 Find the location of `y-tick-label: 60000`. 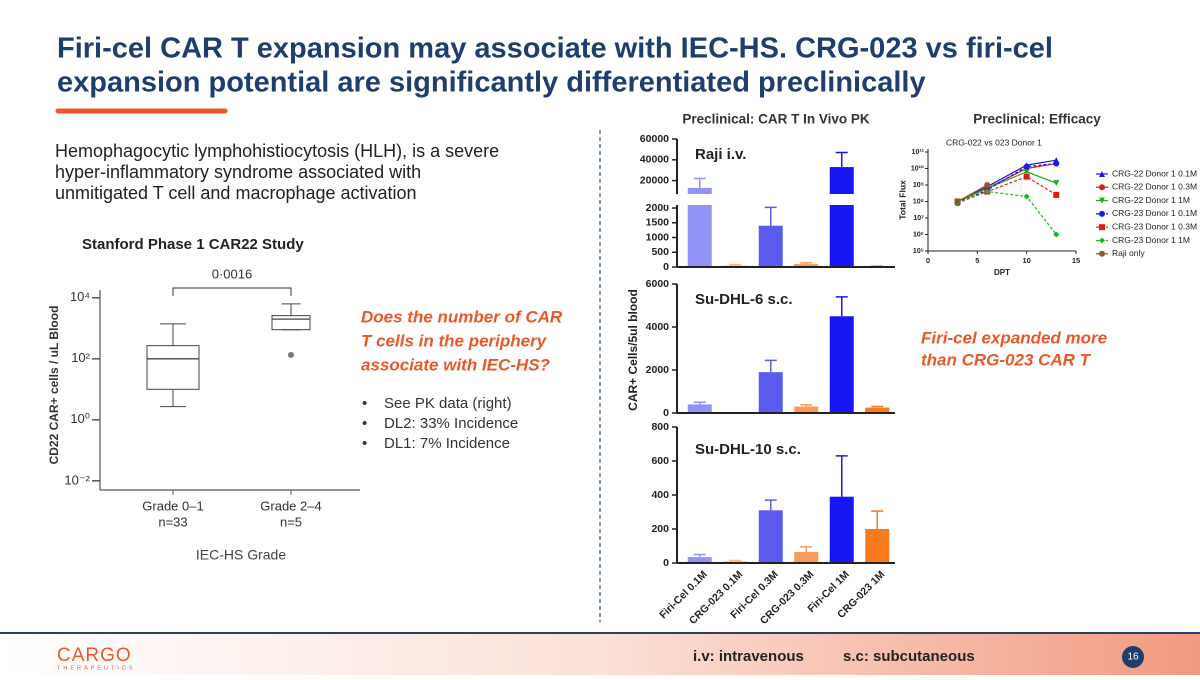

y-tick-label: 60000 is located at coordinates (654, 139).